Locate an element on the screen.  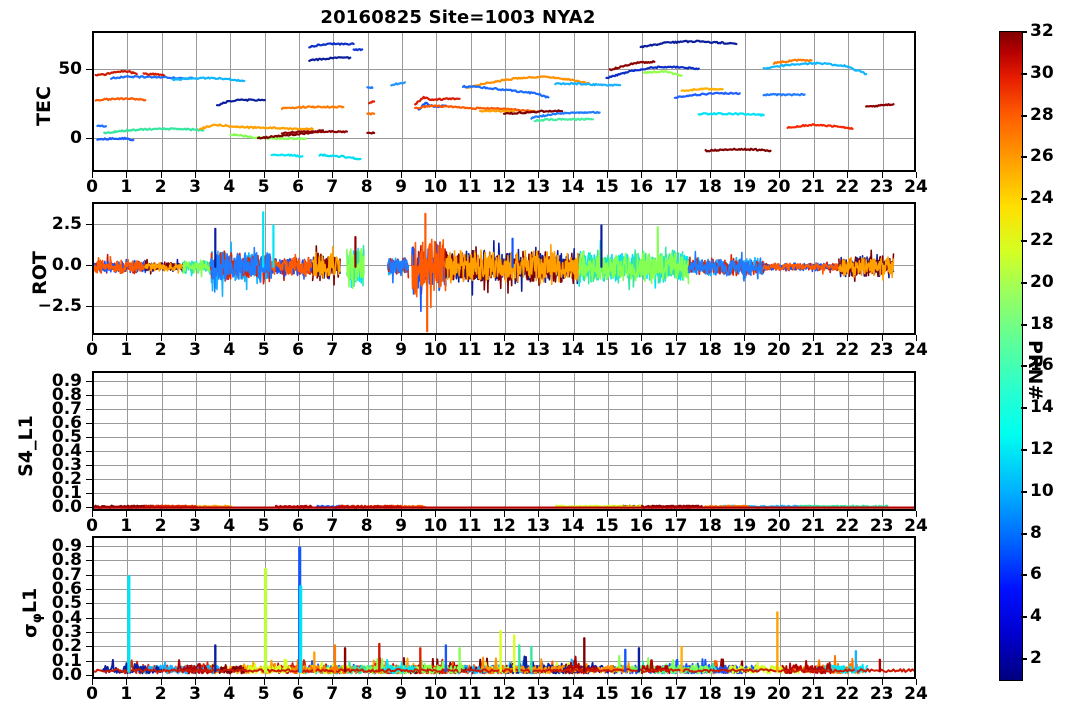
grid-tec is located at coordinates (504, 101).